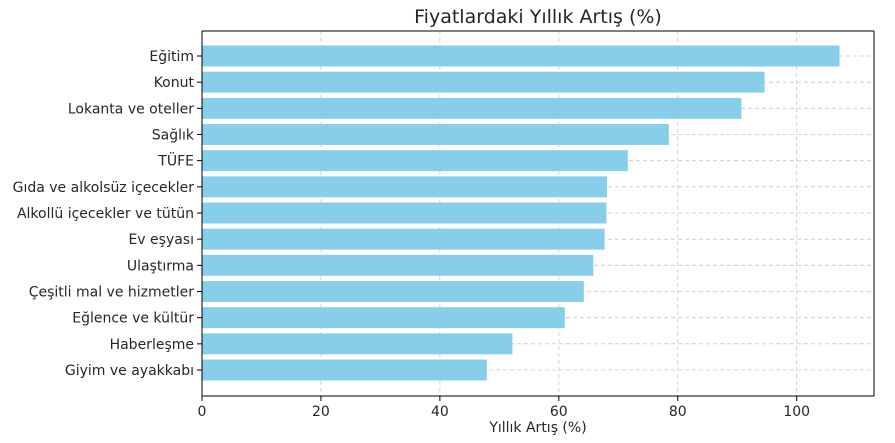 The height and width of the screenshot is (443, 895). Describe the element at coordinates (129, 371) in the screenshot. I see `y-tick-label: Giyim ve ayakkabı` at that location.